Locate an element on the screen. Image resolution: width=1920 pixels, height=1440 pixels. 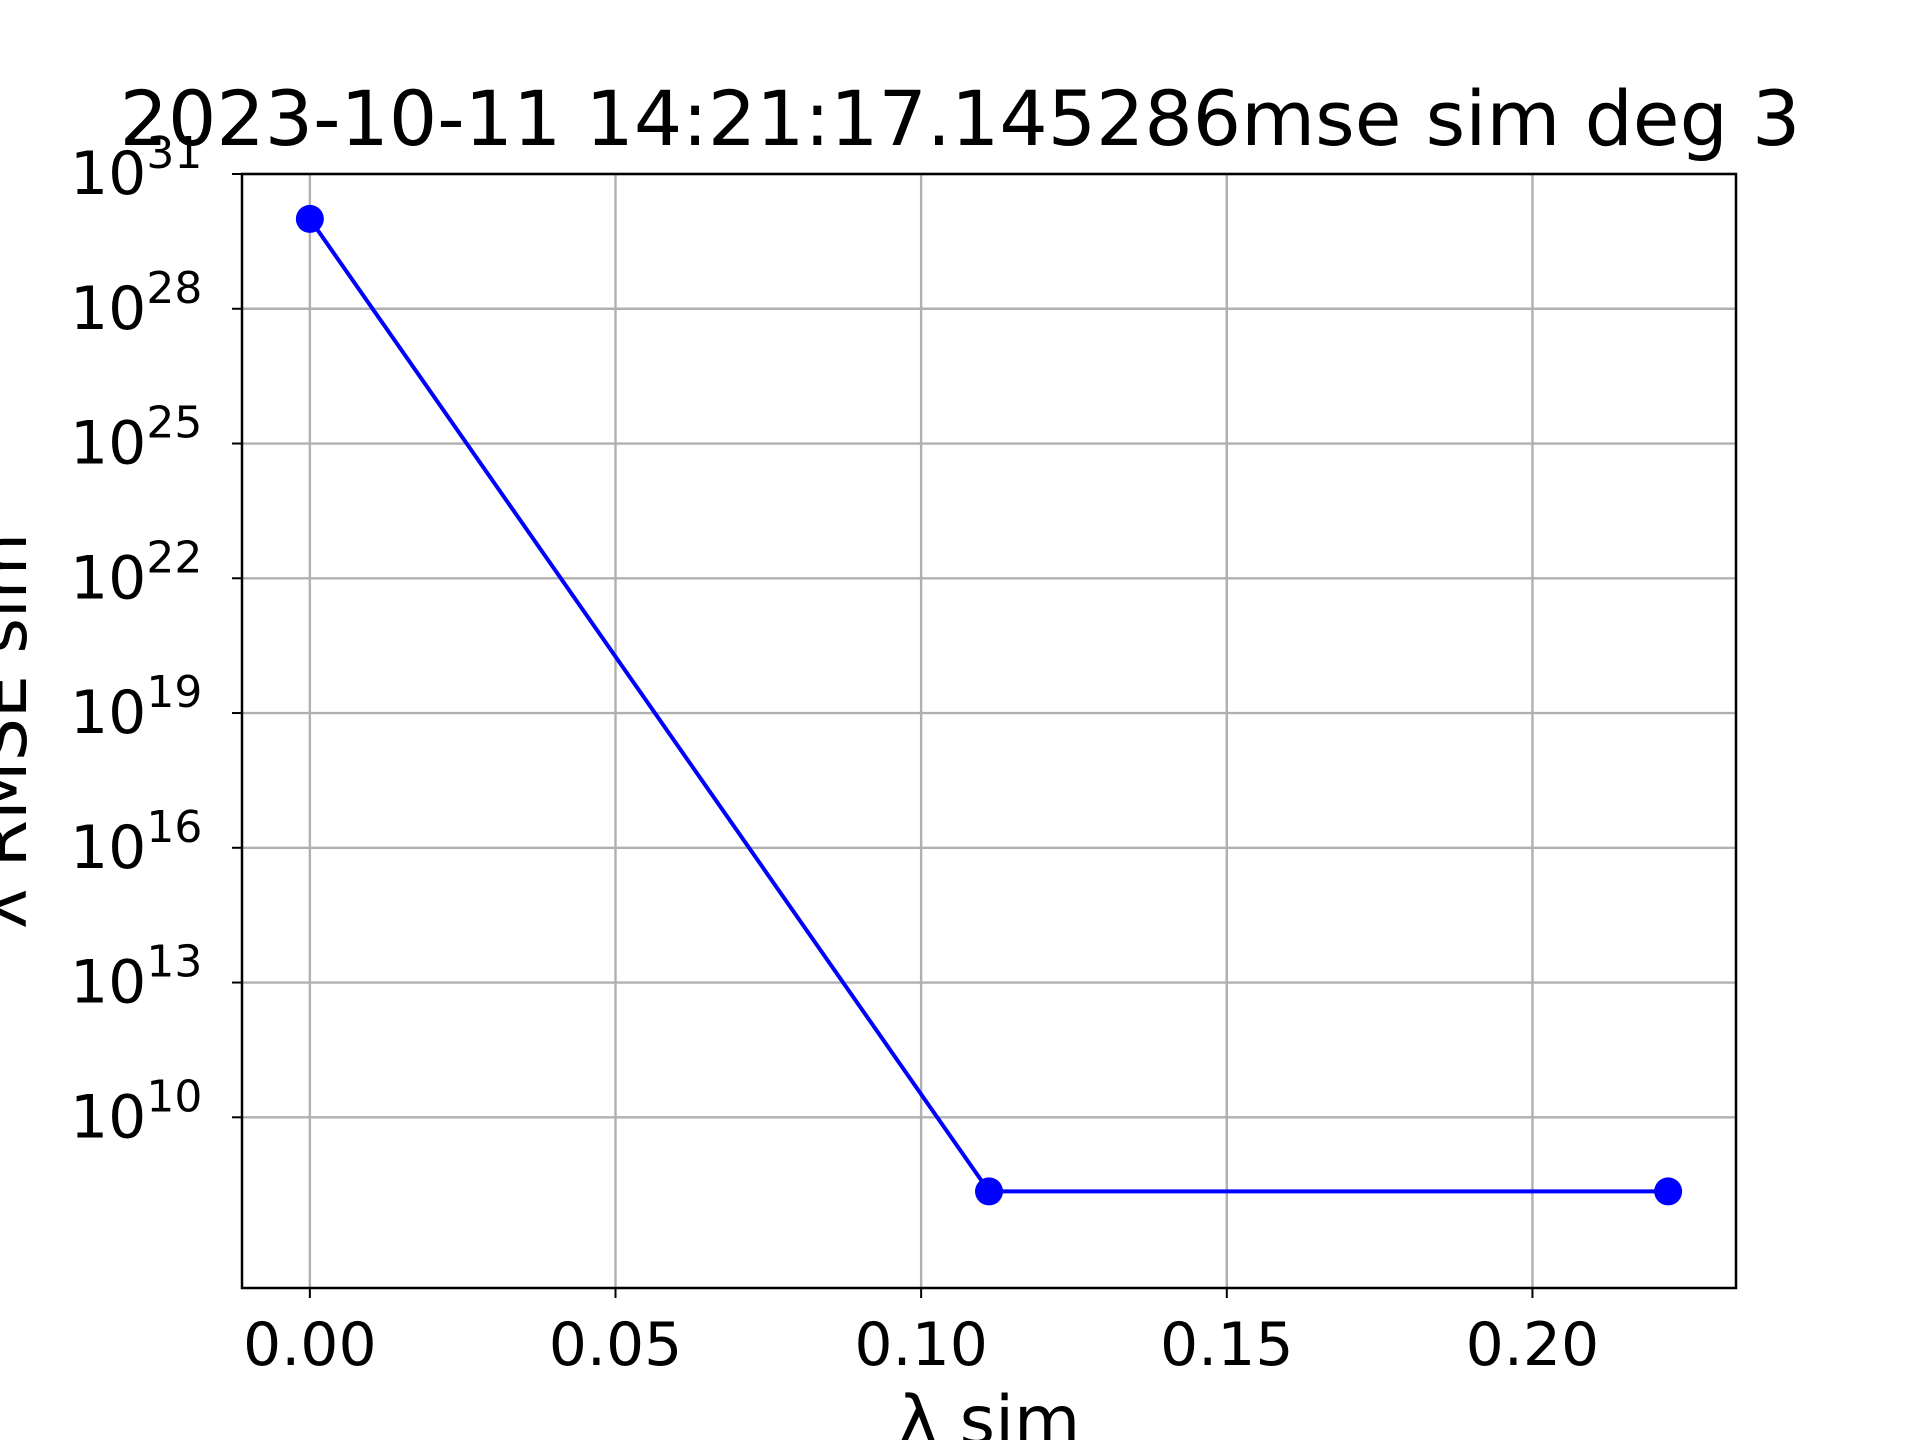
x-tick-label: 0.05 is located at coordinates (616, 1345).